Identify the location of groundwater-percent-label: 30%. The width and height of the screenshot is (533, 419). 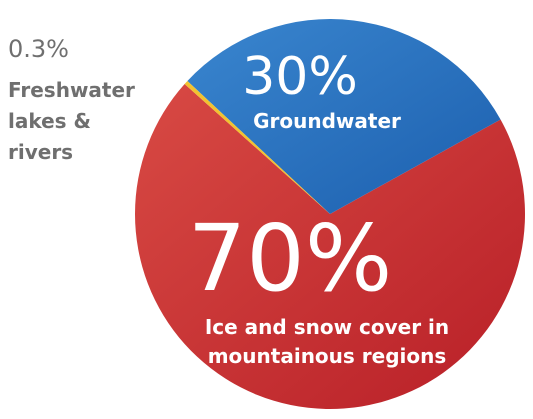
(300, 77).